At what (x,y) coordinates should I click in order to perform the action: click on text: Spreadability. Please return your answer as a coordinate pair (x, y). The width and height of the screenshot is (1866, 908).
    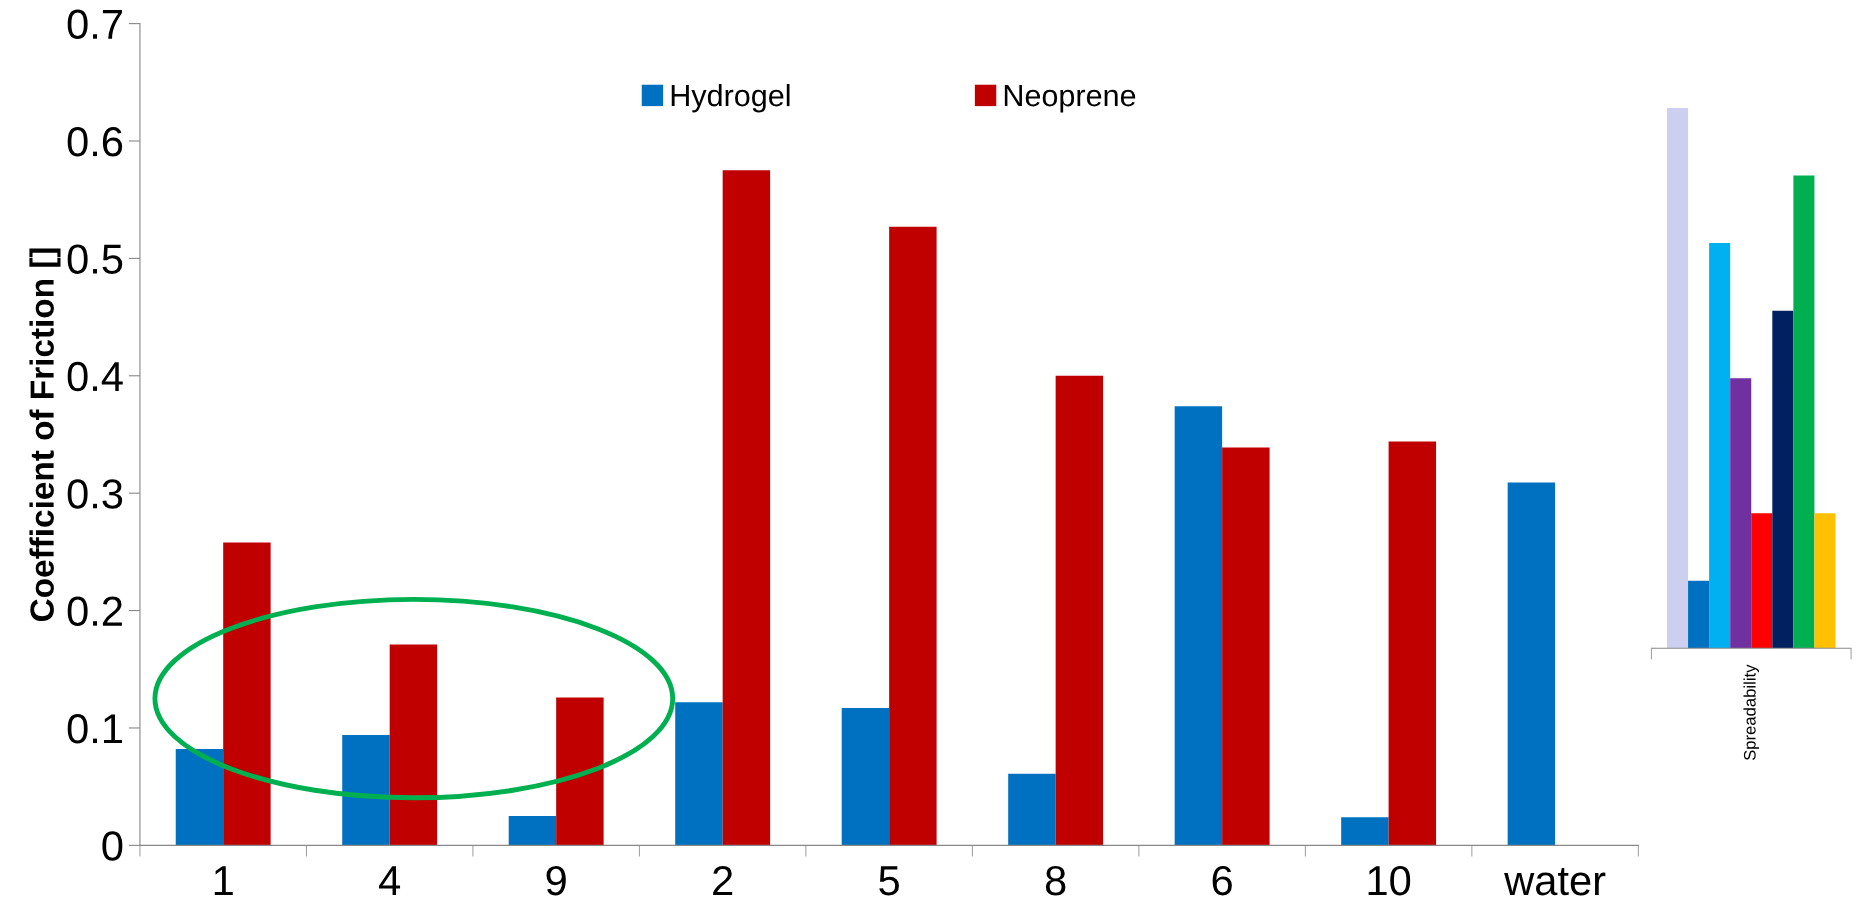
    Looking at the image, I should click on (1751, 712).